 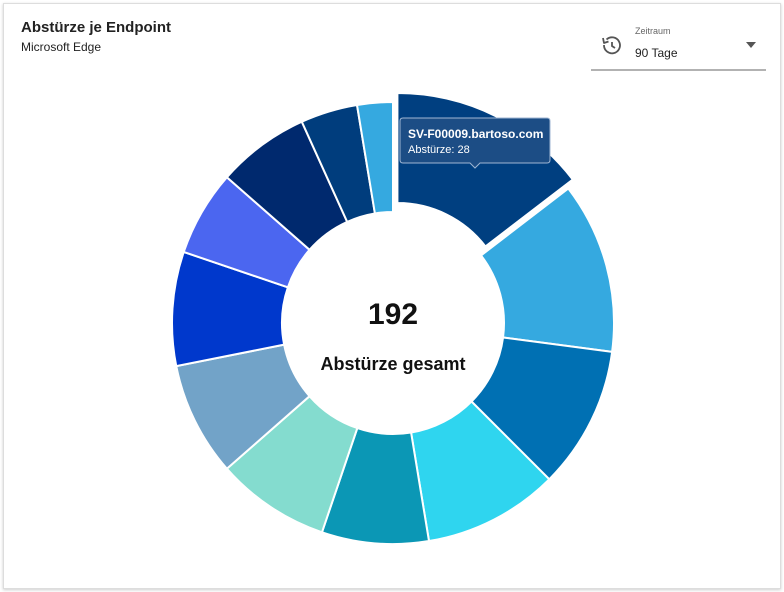 I want to click on total-value: 192, so click(x=393, y=314).